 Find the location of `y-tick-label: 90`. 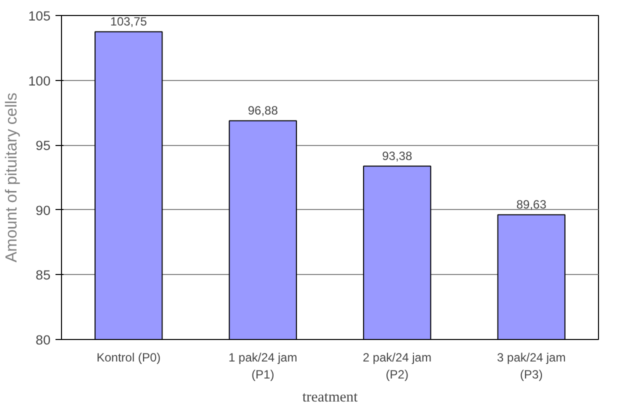

y-tick-label: 90 is located at coordinates (43, 210).